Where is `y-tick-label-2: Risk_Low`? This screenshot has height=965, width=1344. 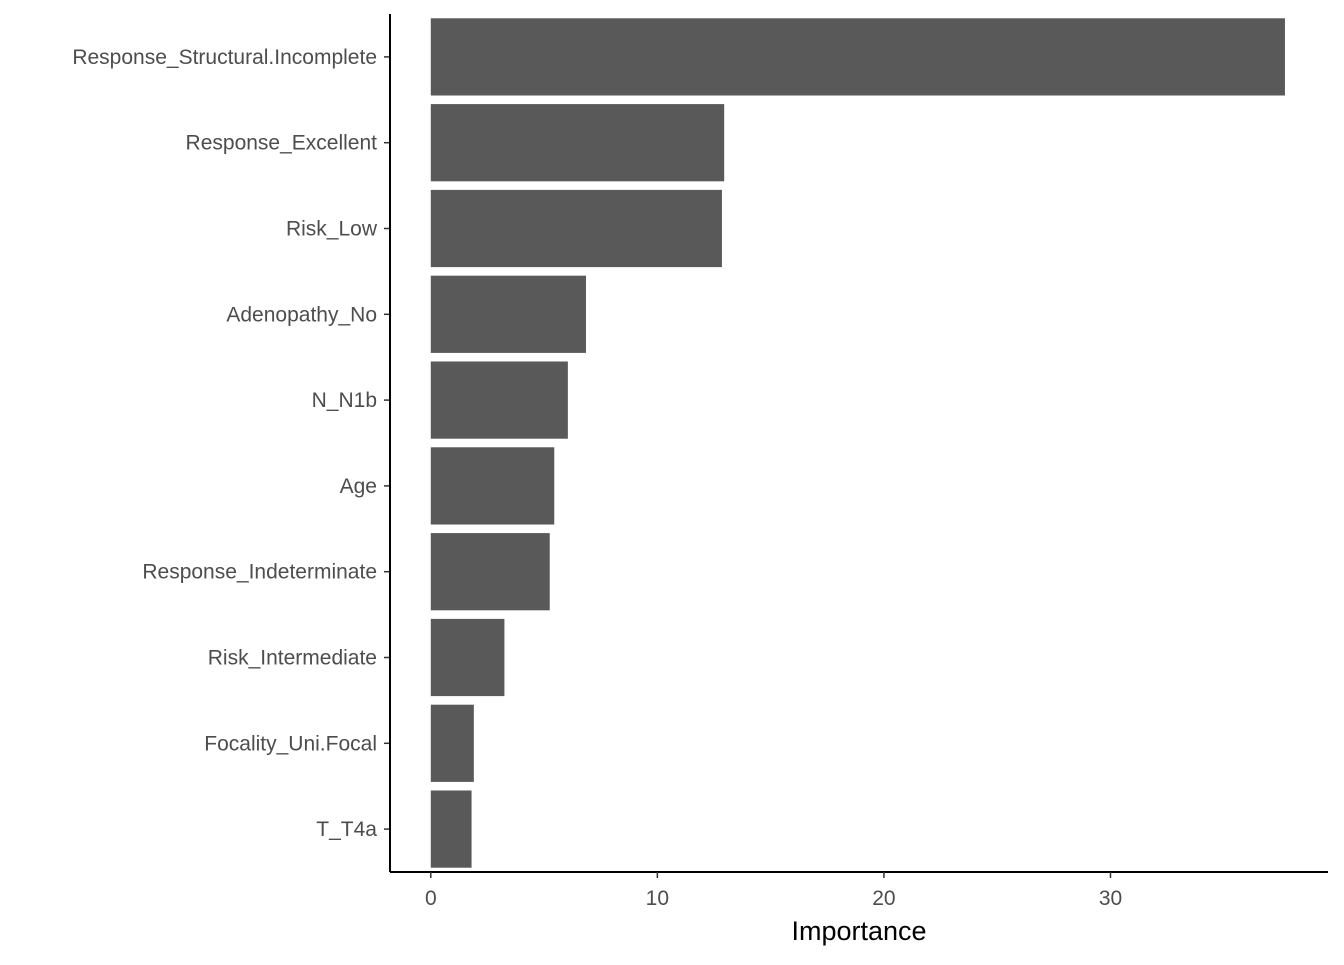 y-tick-label-2: Risk_Low is located at coordinates (332, 229).